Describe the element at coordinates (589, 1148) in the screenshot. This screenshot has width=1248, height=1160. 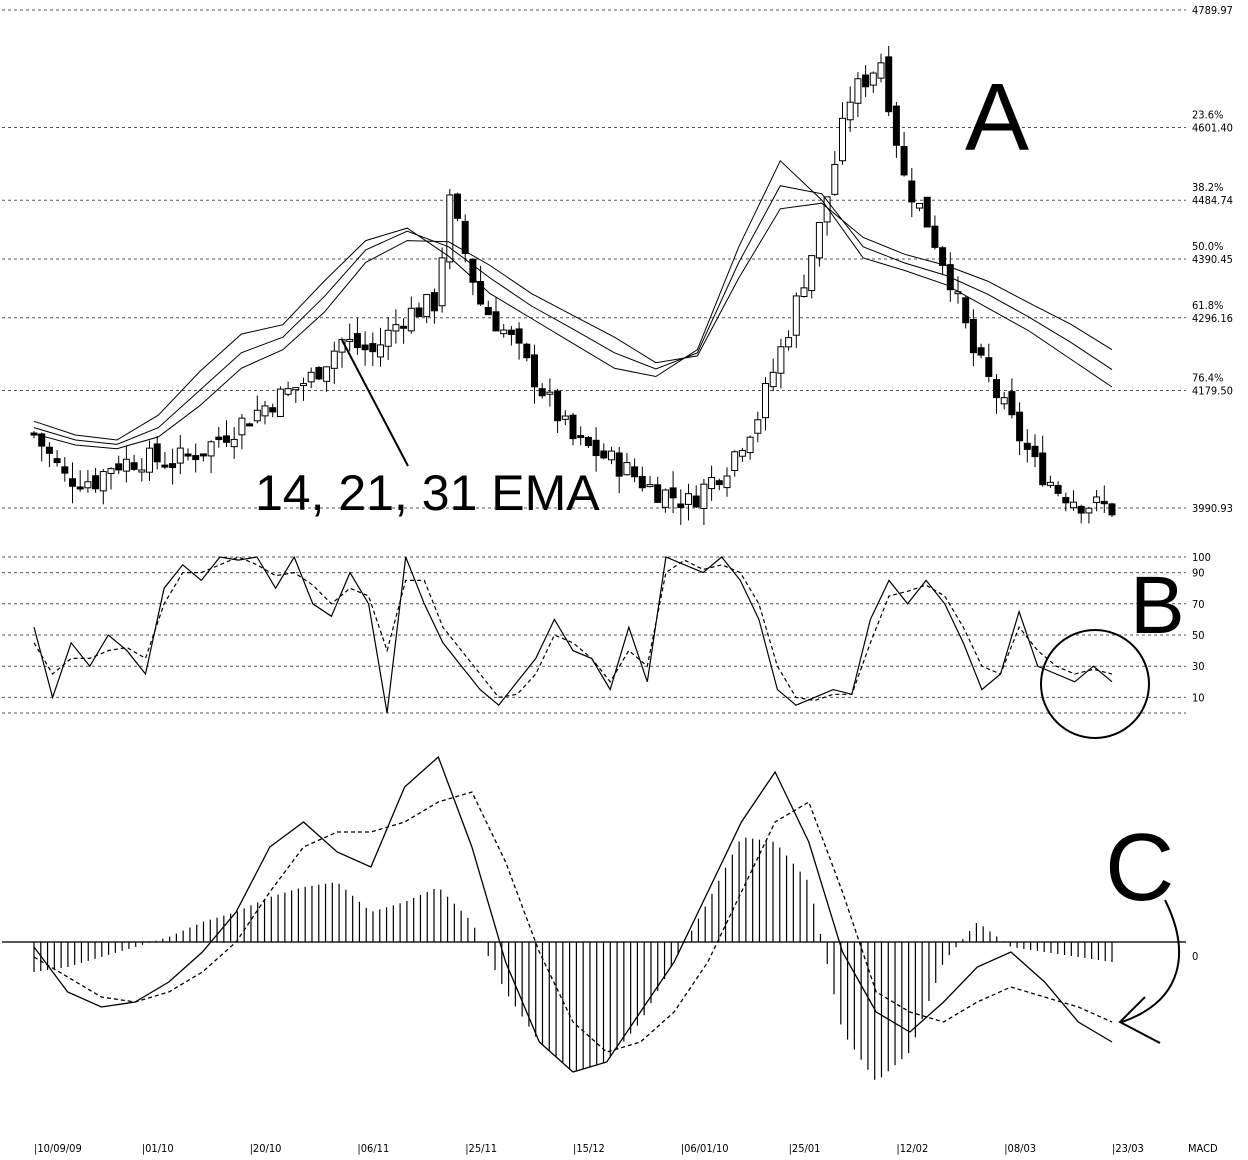
I see `x-tick-label: |15/12` at that location.